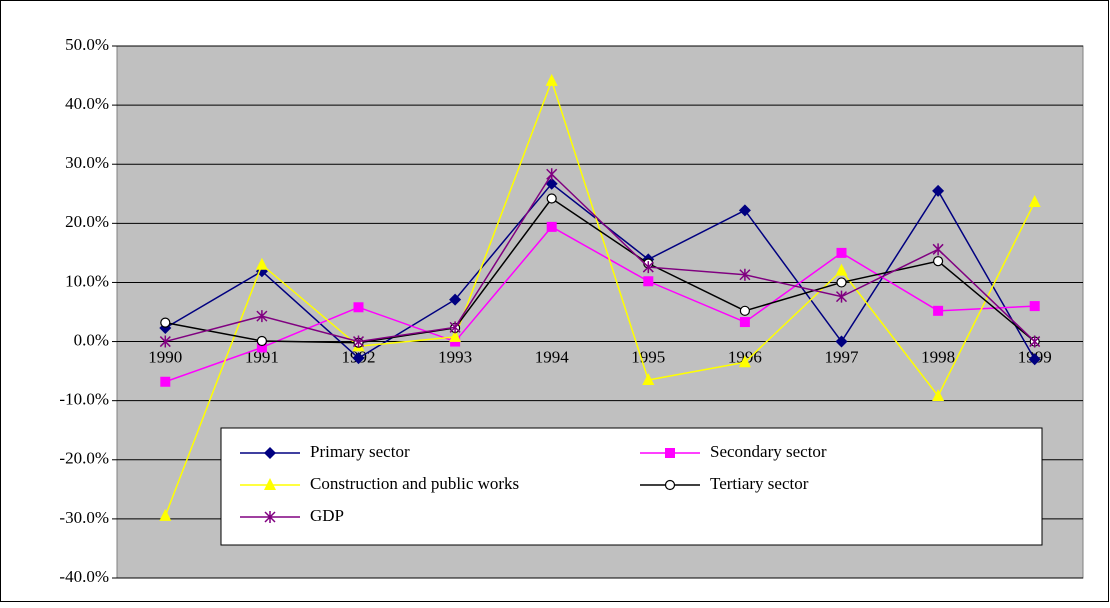 The image size is (1110, 608). Describe the element at coordinates (91, 339) in the screenshot. I see `y-tick-label: 0.0%` at that location.